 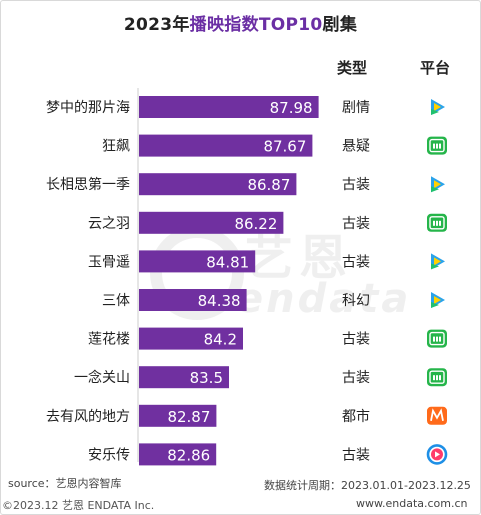 What do you see at coordinates (356, 108) in the screenshot?
I see `type-label: 剧情` at bounding box center [356, 108].